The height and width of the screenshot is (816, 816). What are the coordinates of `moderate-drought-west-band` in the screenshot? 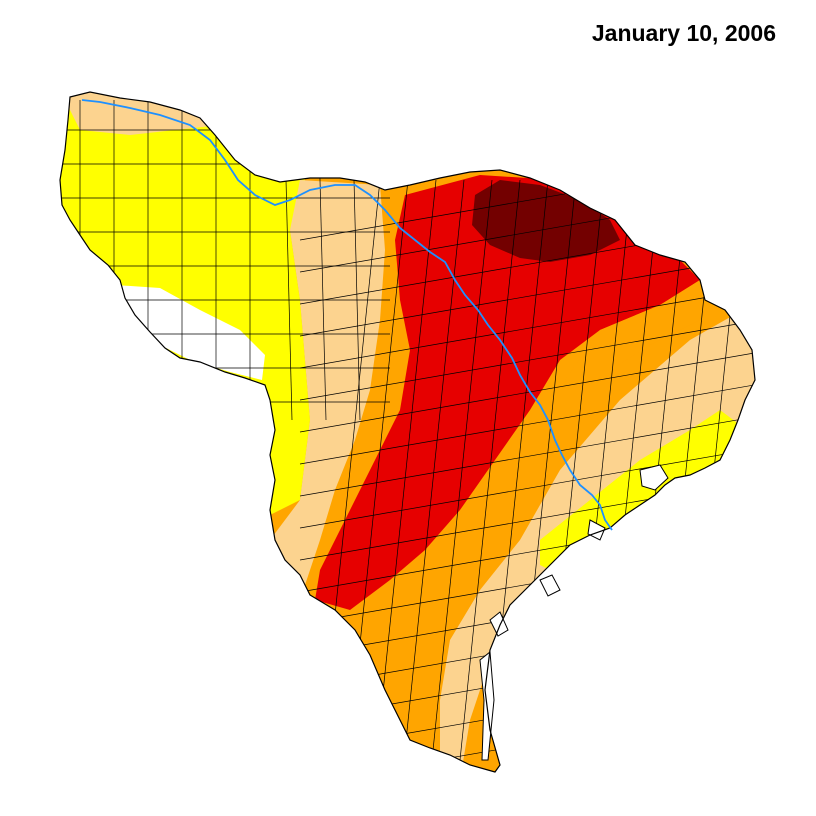 It's located at (322, 390).